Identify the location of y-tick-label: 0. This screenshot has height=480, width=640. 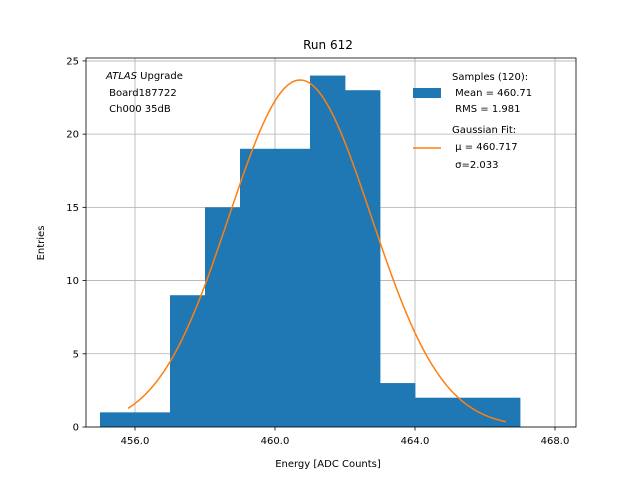
(76, 428).